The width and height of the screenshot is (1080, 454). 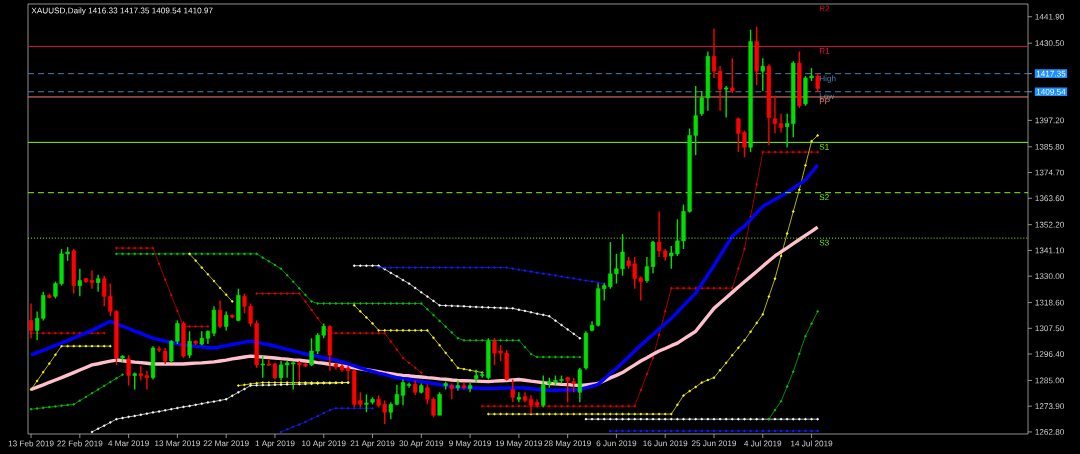 What do you see at coordinates (80, 443) in the screenshot?
I see `x-tick-label: 22 Feb 2019` at bounding box center [80, 443].